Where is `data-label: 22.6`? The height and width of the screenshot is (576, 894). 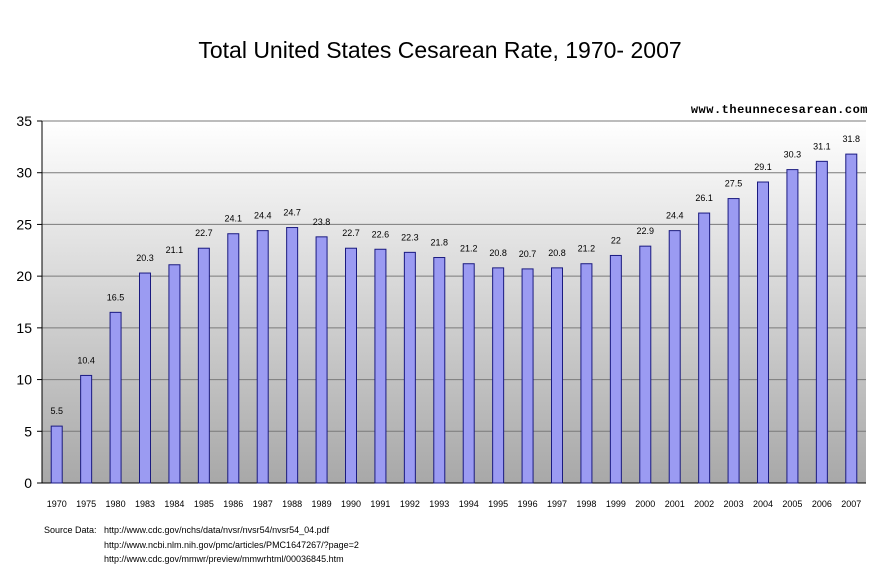
data-label: 22.6 is located at coordinates (381, 234).